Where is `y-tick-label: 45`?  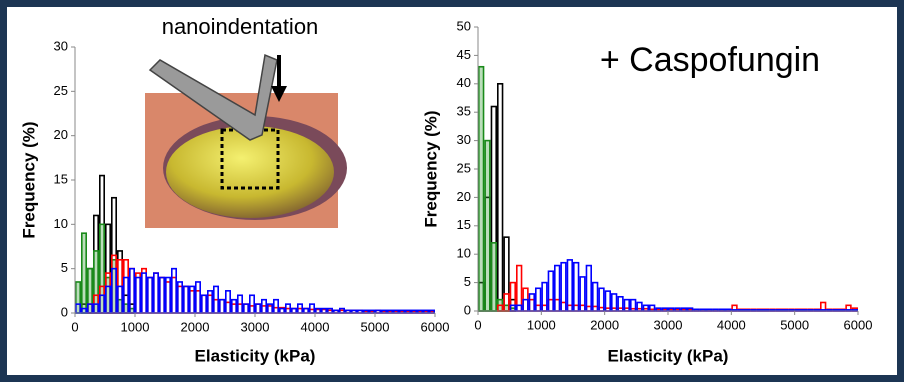 y-tick-label: 45 is located at coordinates (464, 54).